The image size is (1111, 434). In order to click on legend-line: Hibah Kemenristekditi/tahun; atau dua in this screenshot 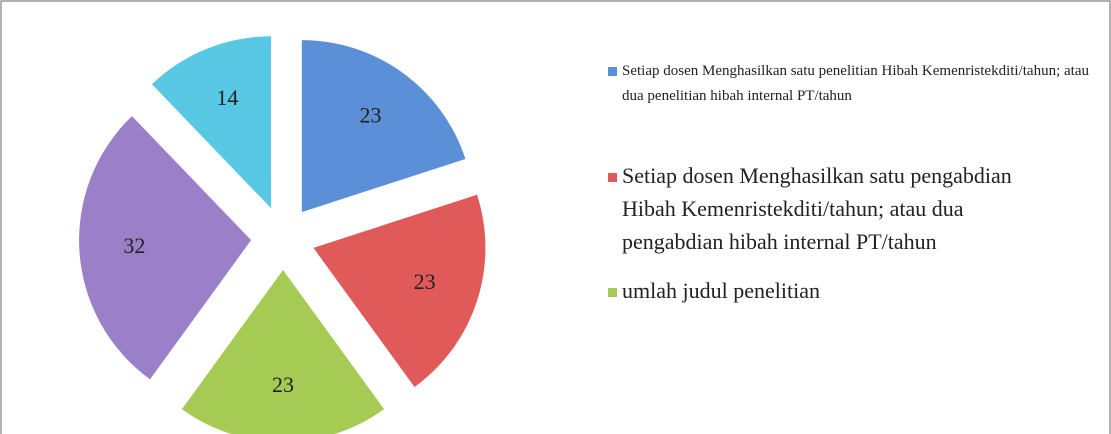, I will do `click(793, 208)`.